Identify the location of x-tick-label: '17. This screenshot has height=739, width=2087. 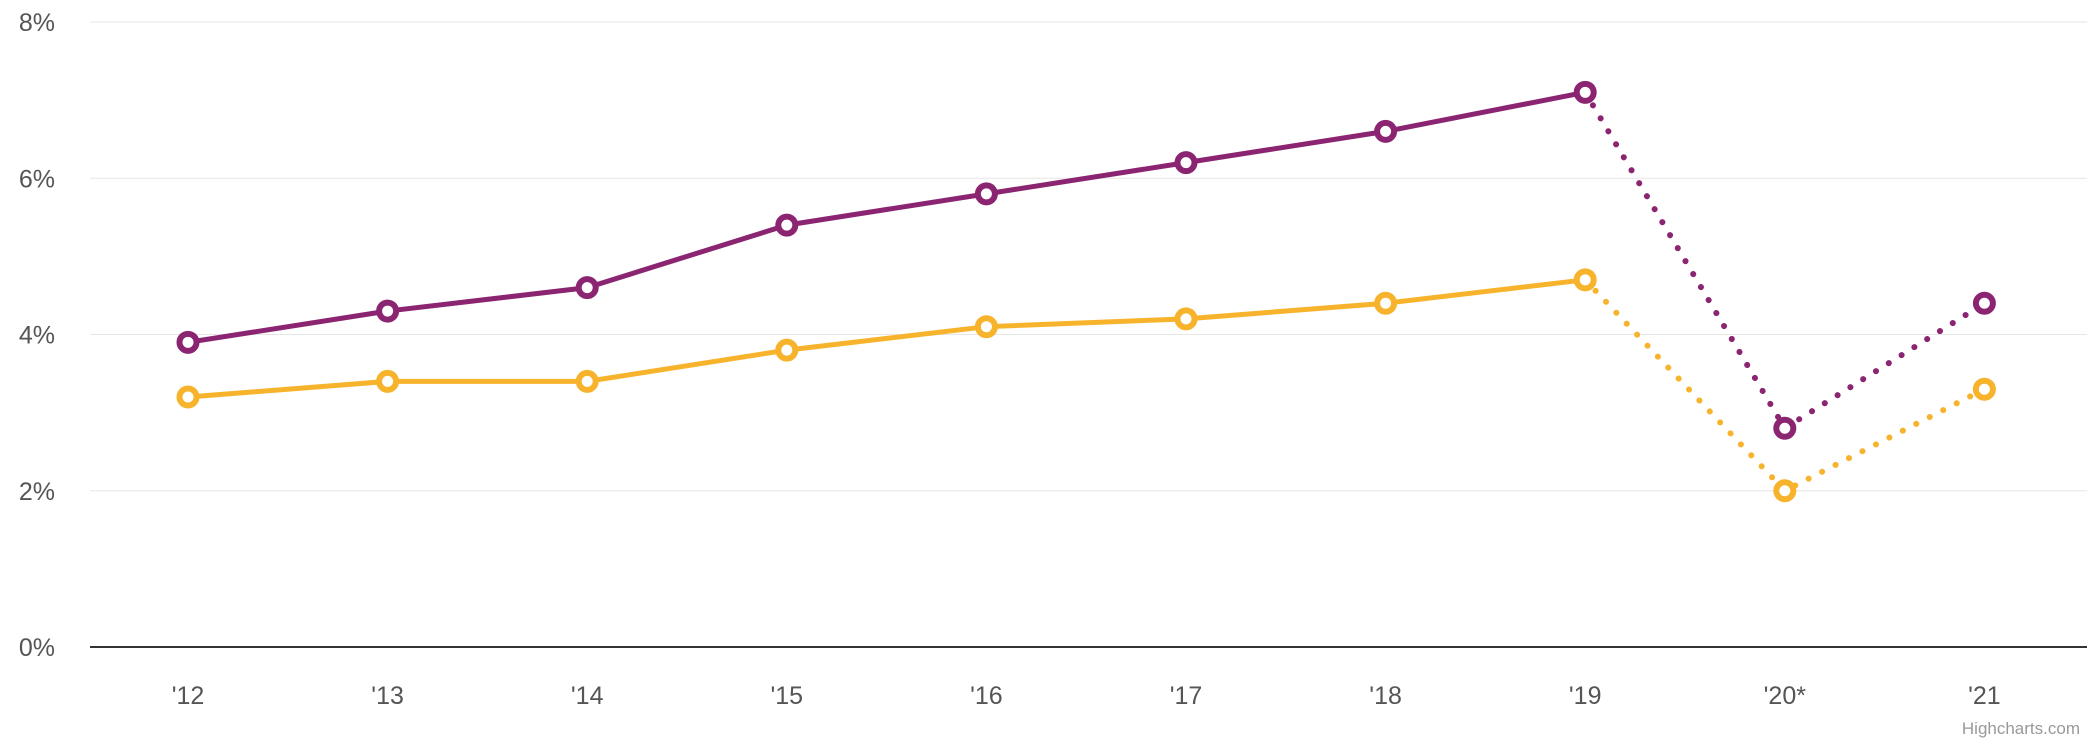
(1186, 696).